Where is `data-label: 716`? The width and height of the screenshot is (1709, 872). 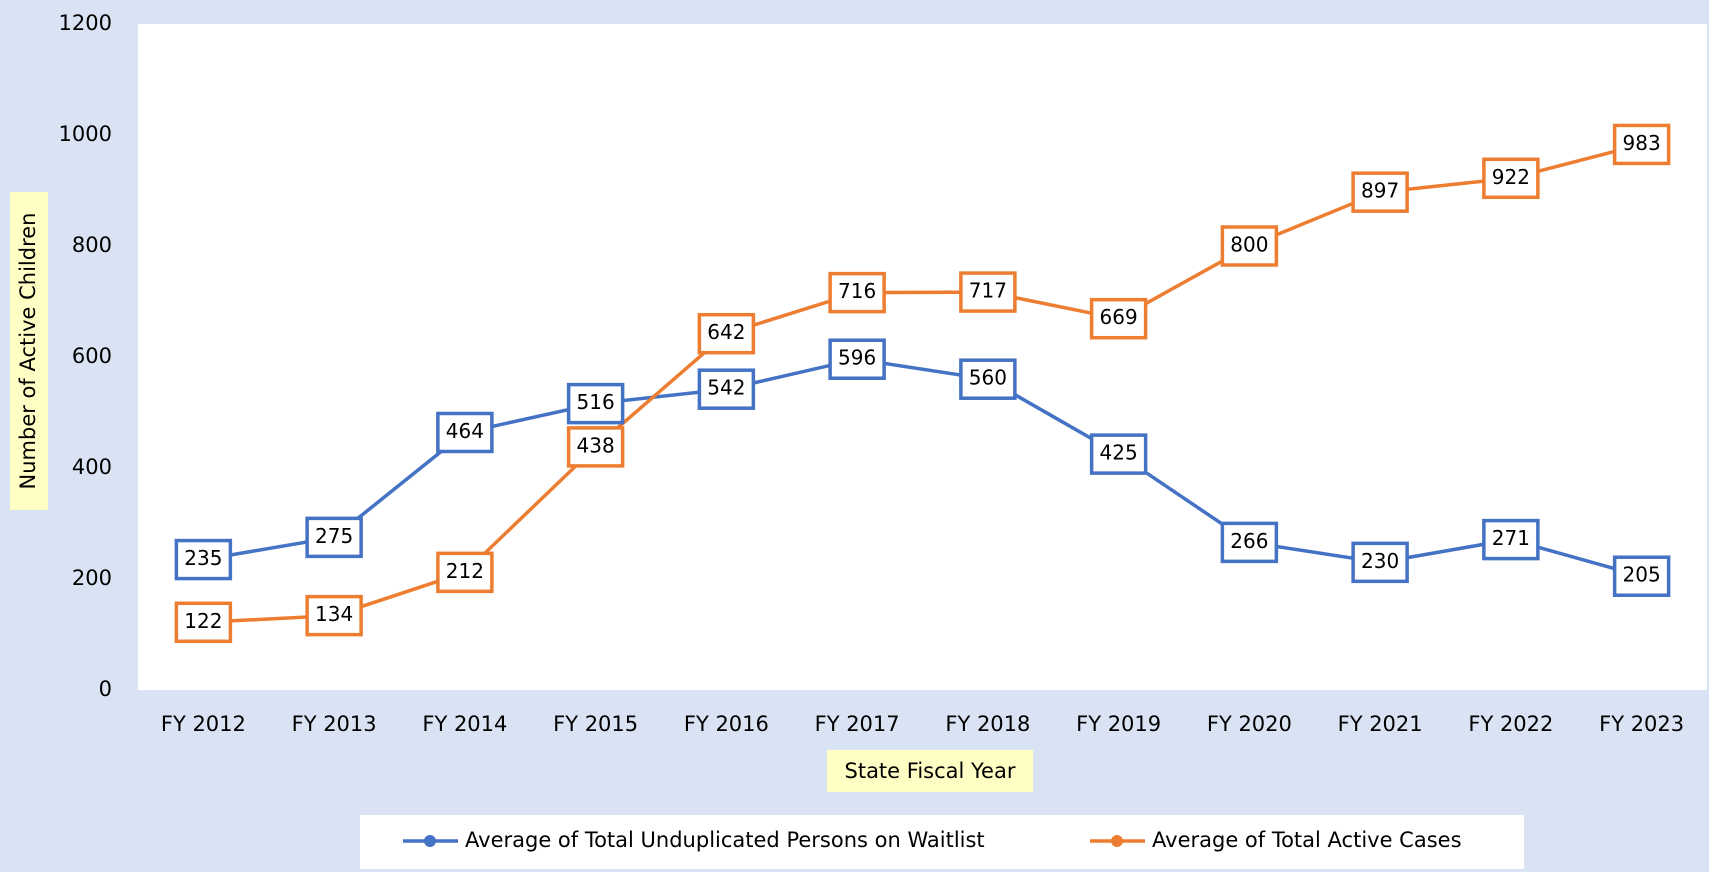 data-label: 716 is located at coordinates (857, 291).